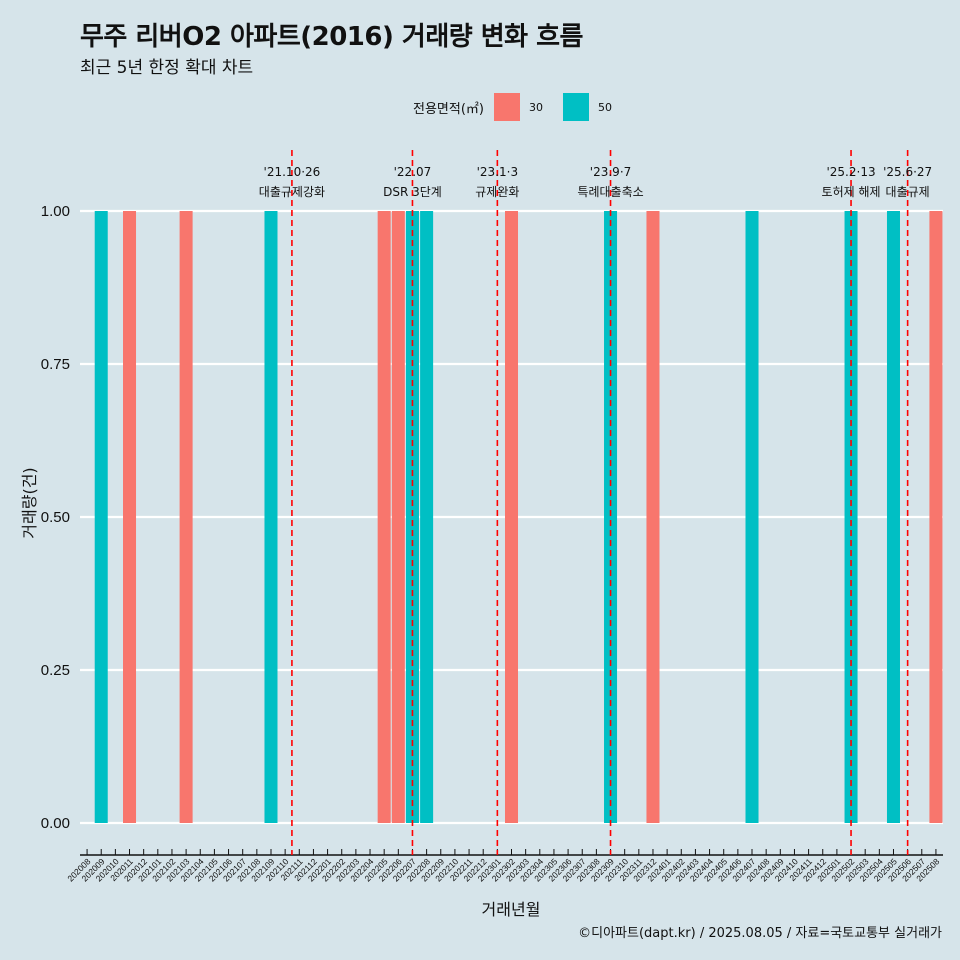 The height and width of the screenshot is (960, 960). I want to click on legend-label-50: 50, so click(604, 107).